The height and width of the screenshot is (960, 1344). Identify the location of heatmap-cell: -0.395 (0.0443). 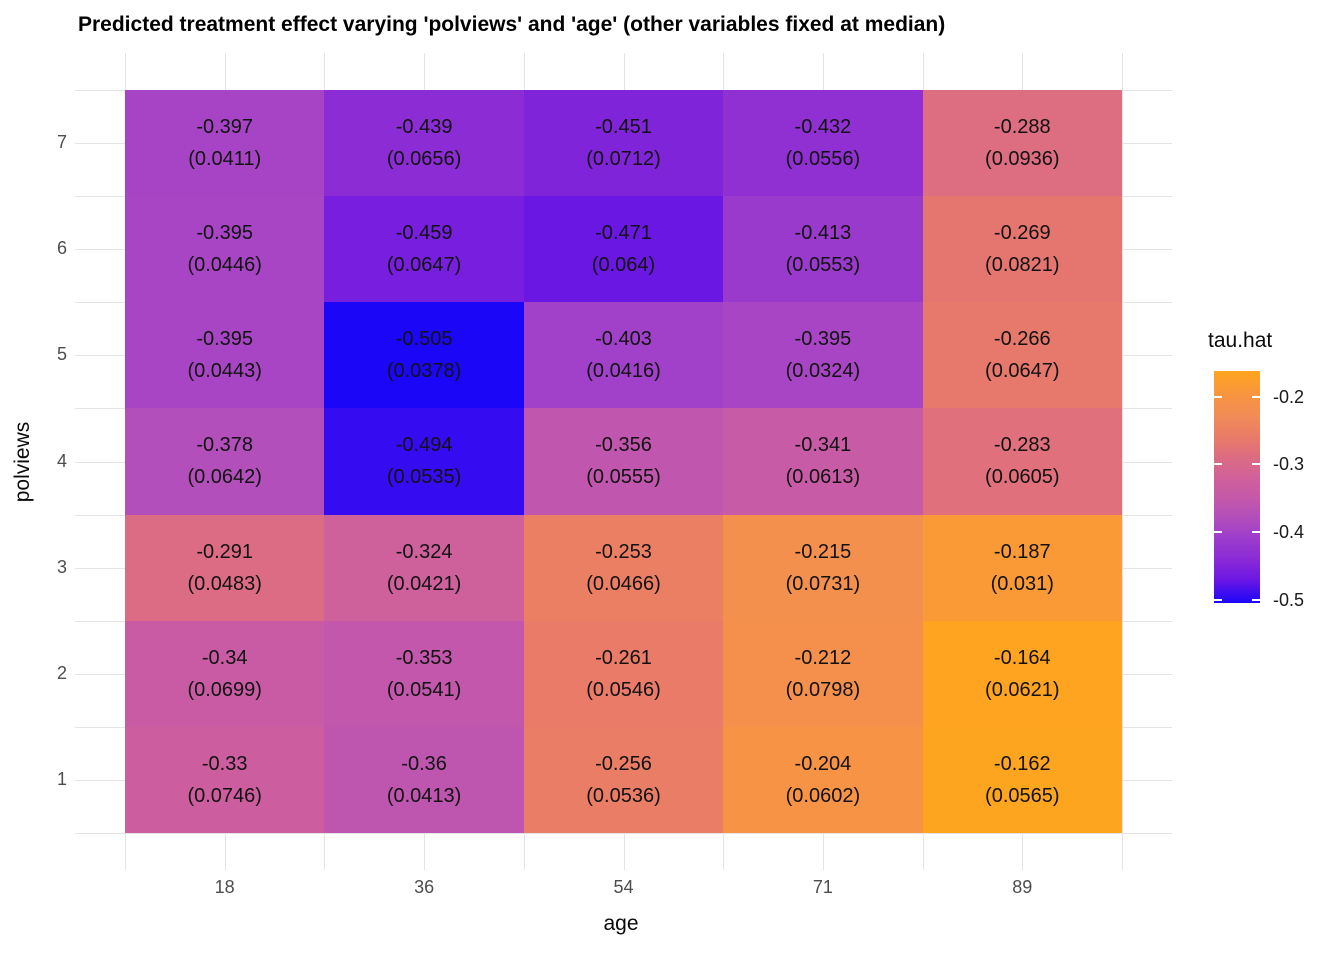
(225, 355).